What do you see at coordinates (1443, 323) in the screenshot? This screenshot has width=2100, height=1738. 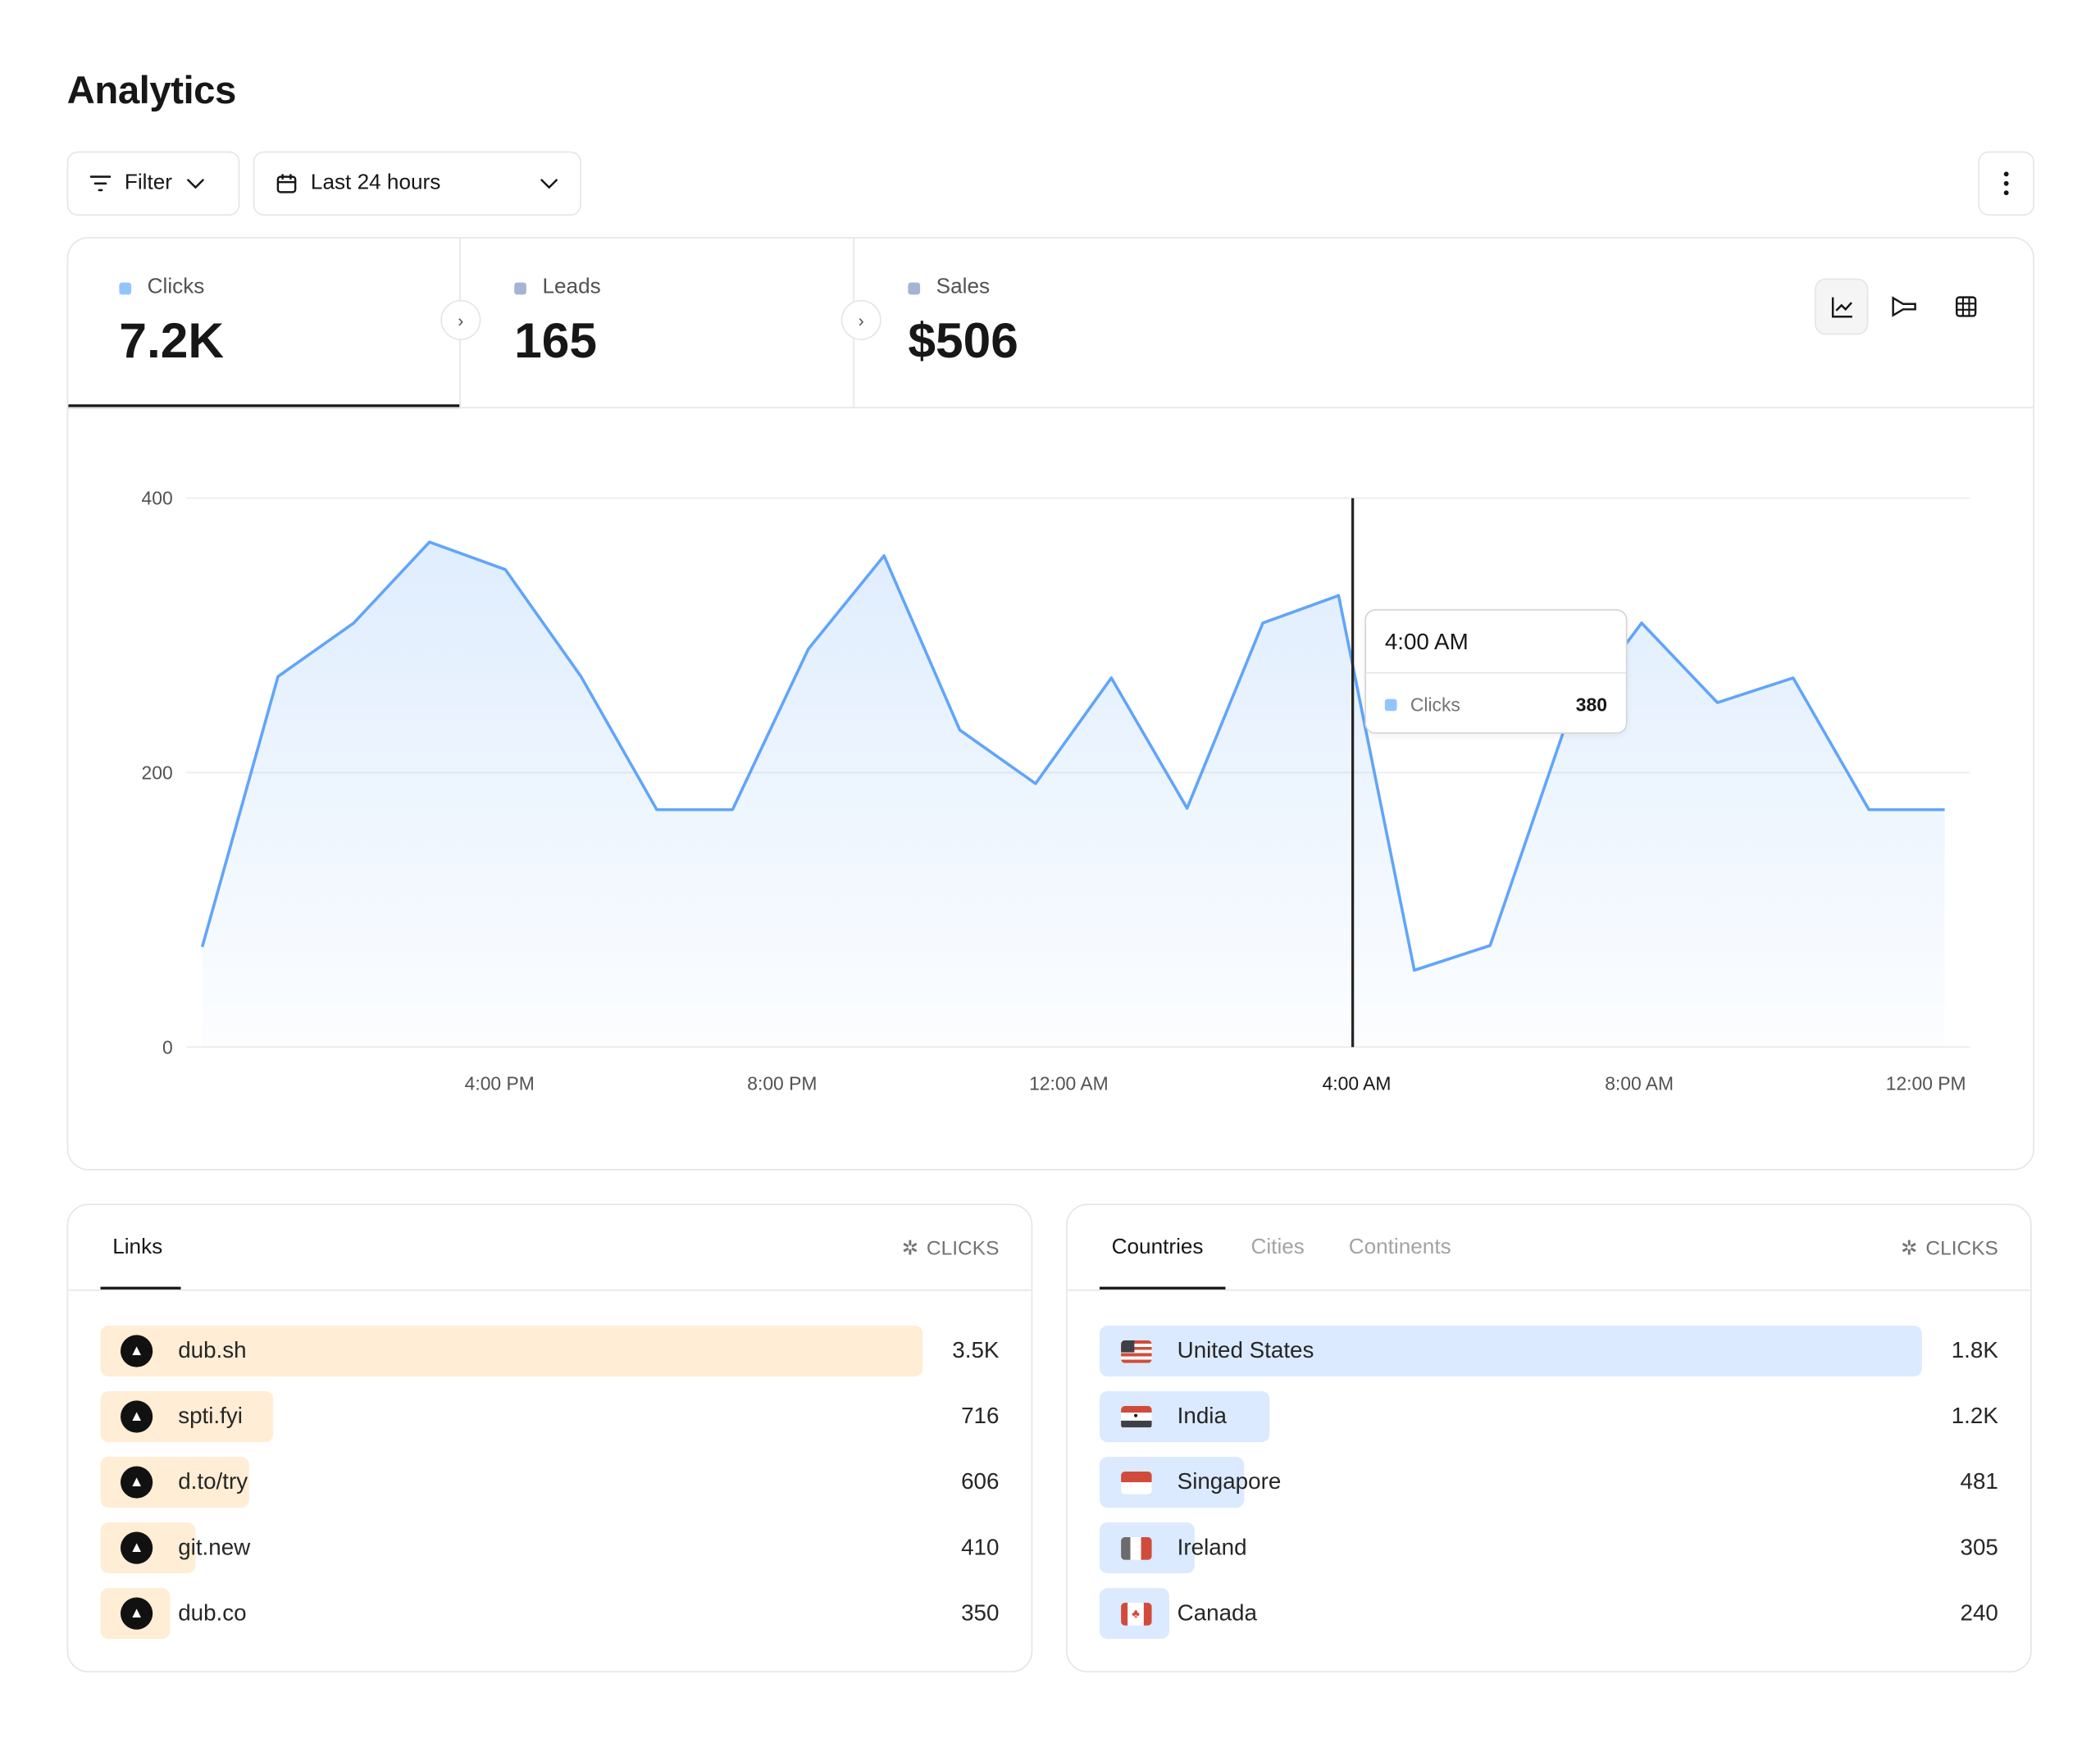 I see `metric-tab-sales: Sales $506` at bounding box center [1443, 323].